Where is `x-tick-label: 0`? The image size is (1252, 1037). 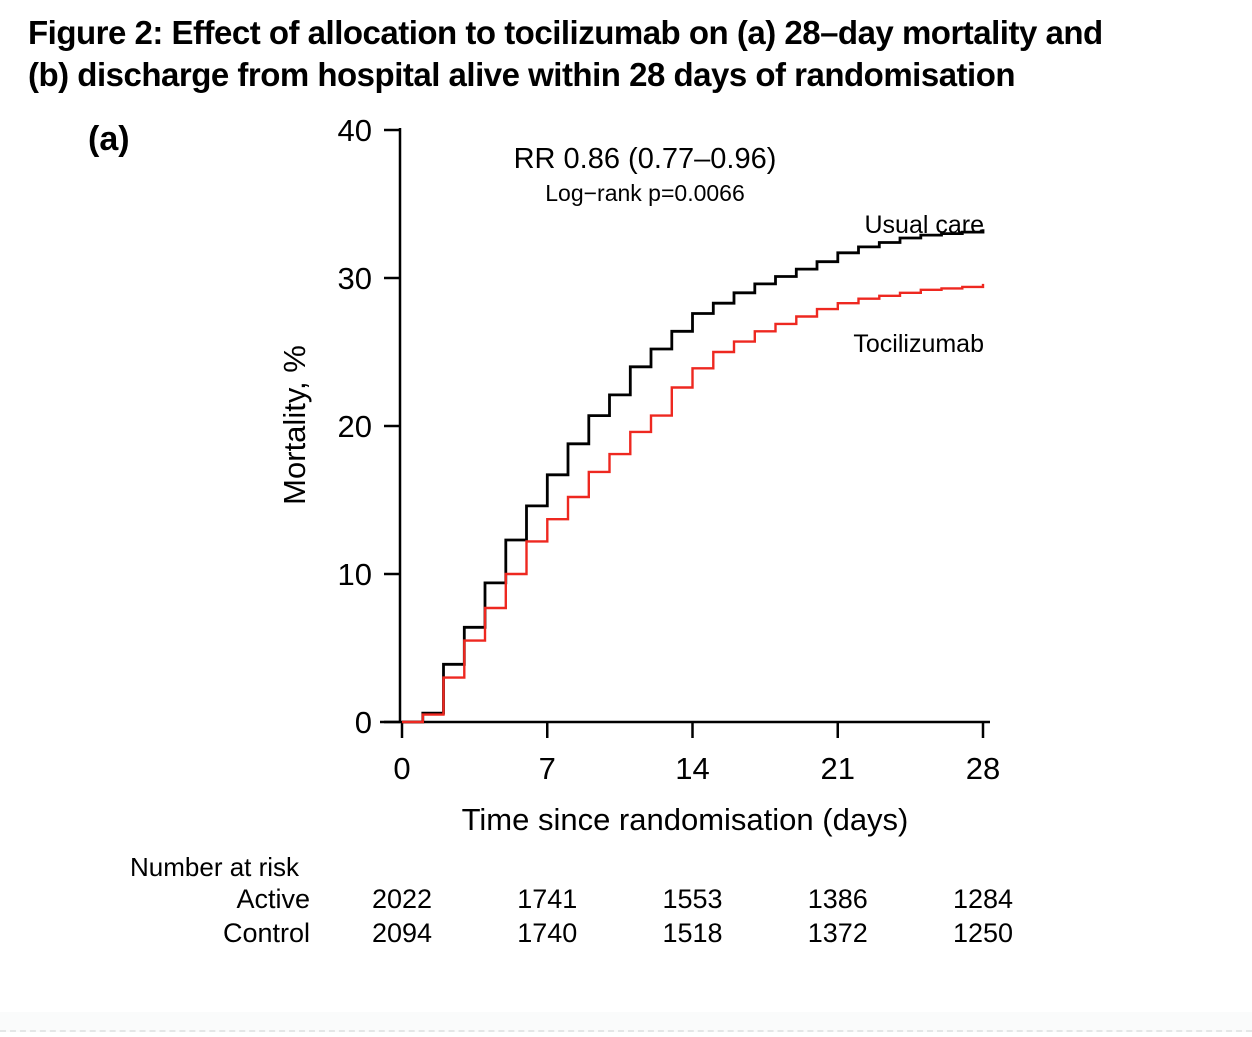 x-tick-label: 0 is located at coordinates (401, 768).